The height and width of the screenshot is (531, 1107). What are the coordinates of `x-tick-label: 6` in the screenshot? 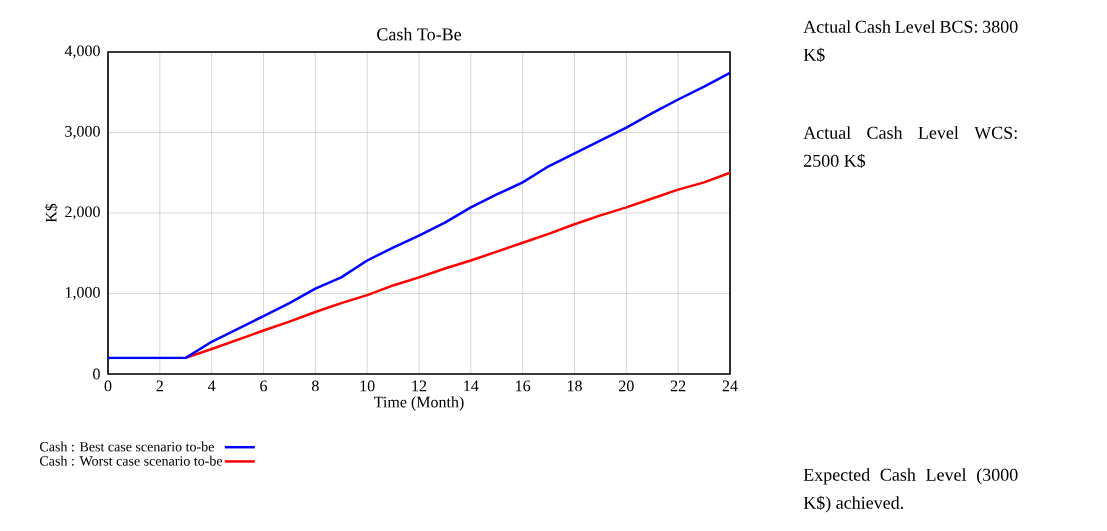 It's located at (264, 386).